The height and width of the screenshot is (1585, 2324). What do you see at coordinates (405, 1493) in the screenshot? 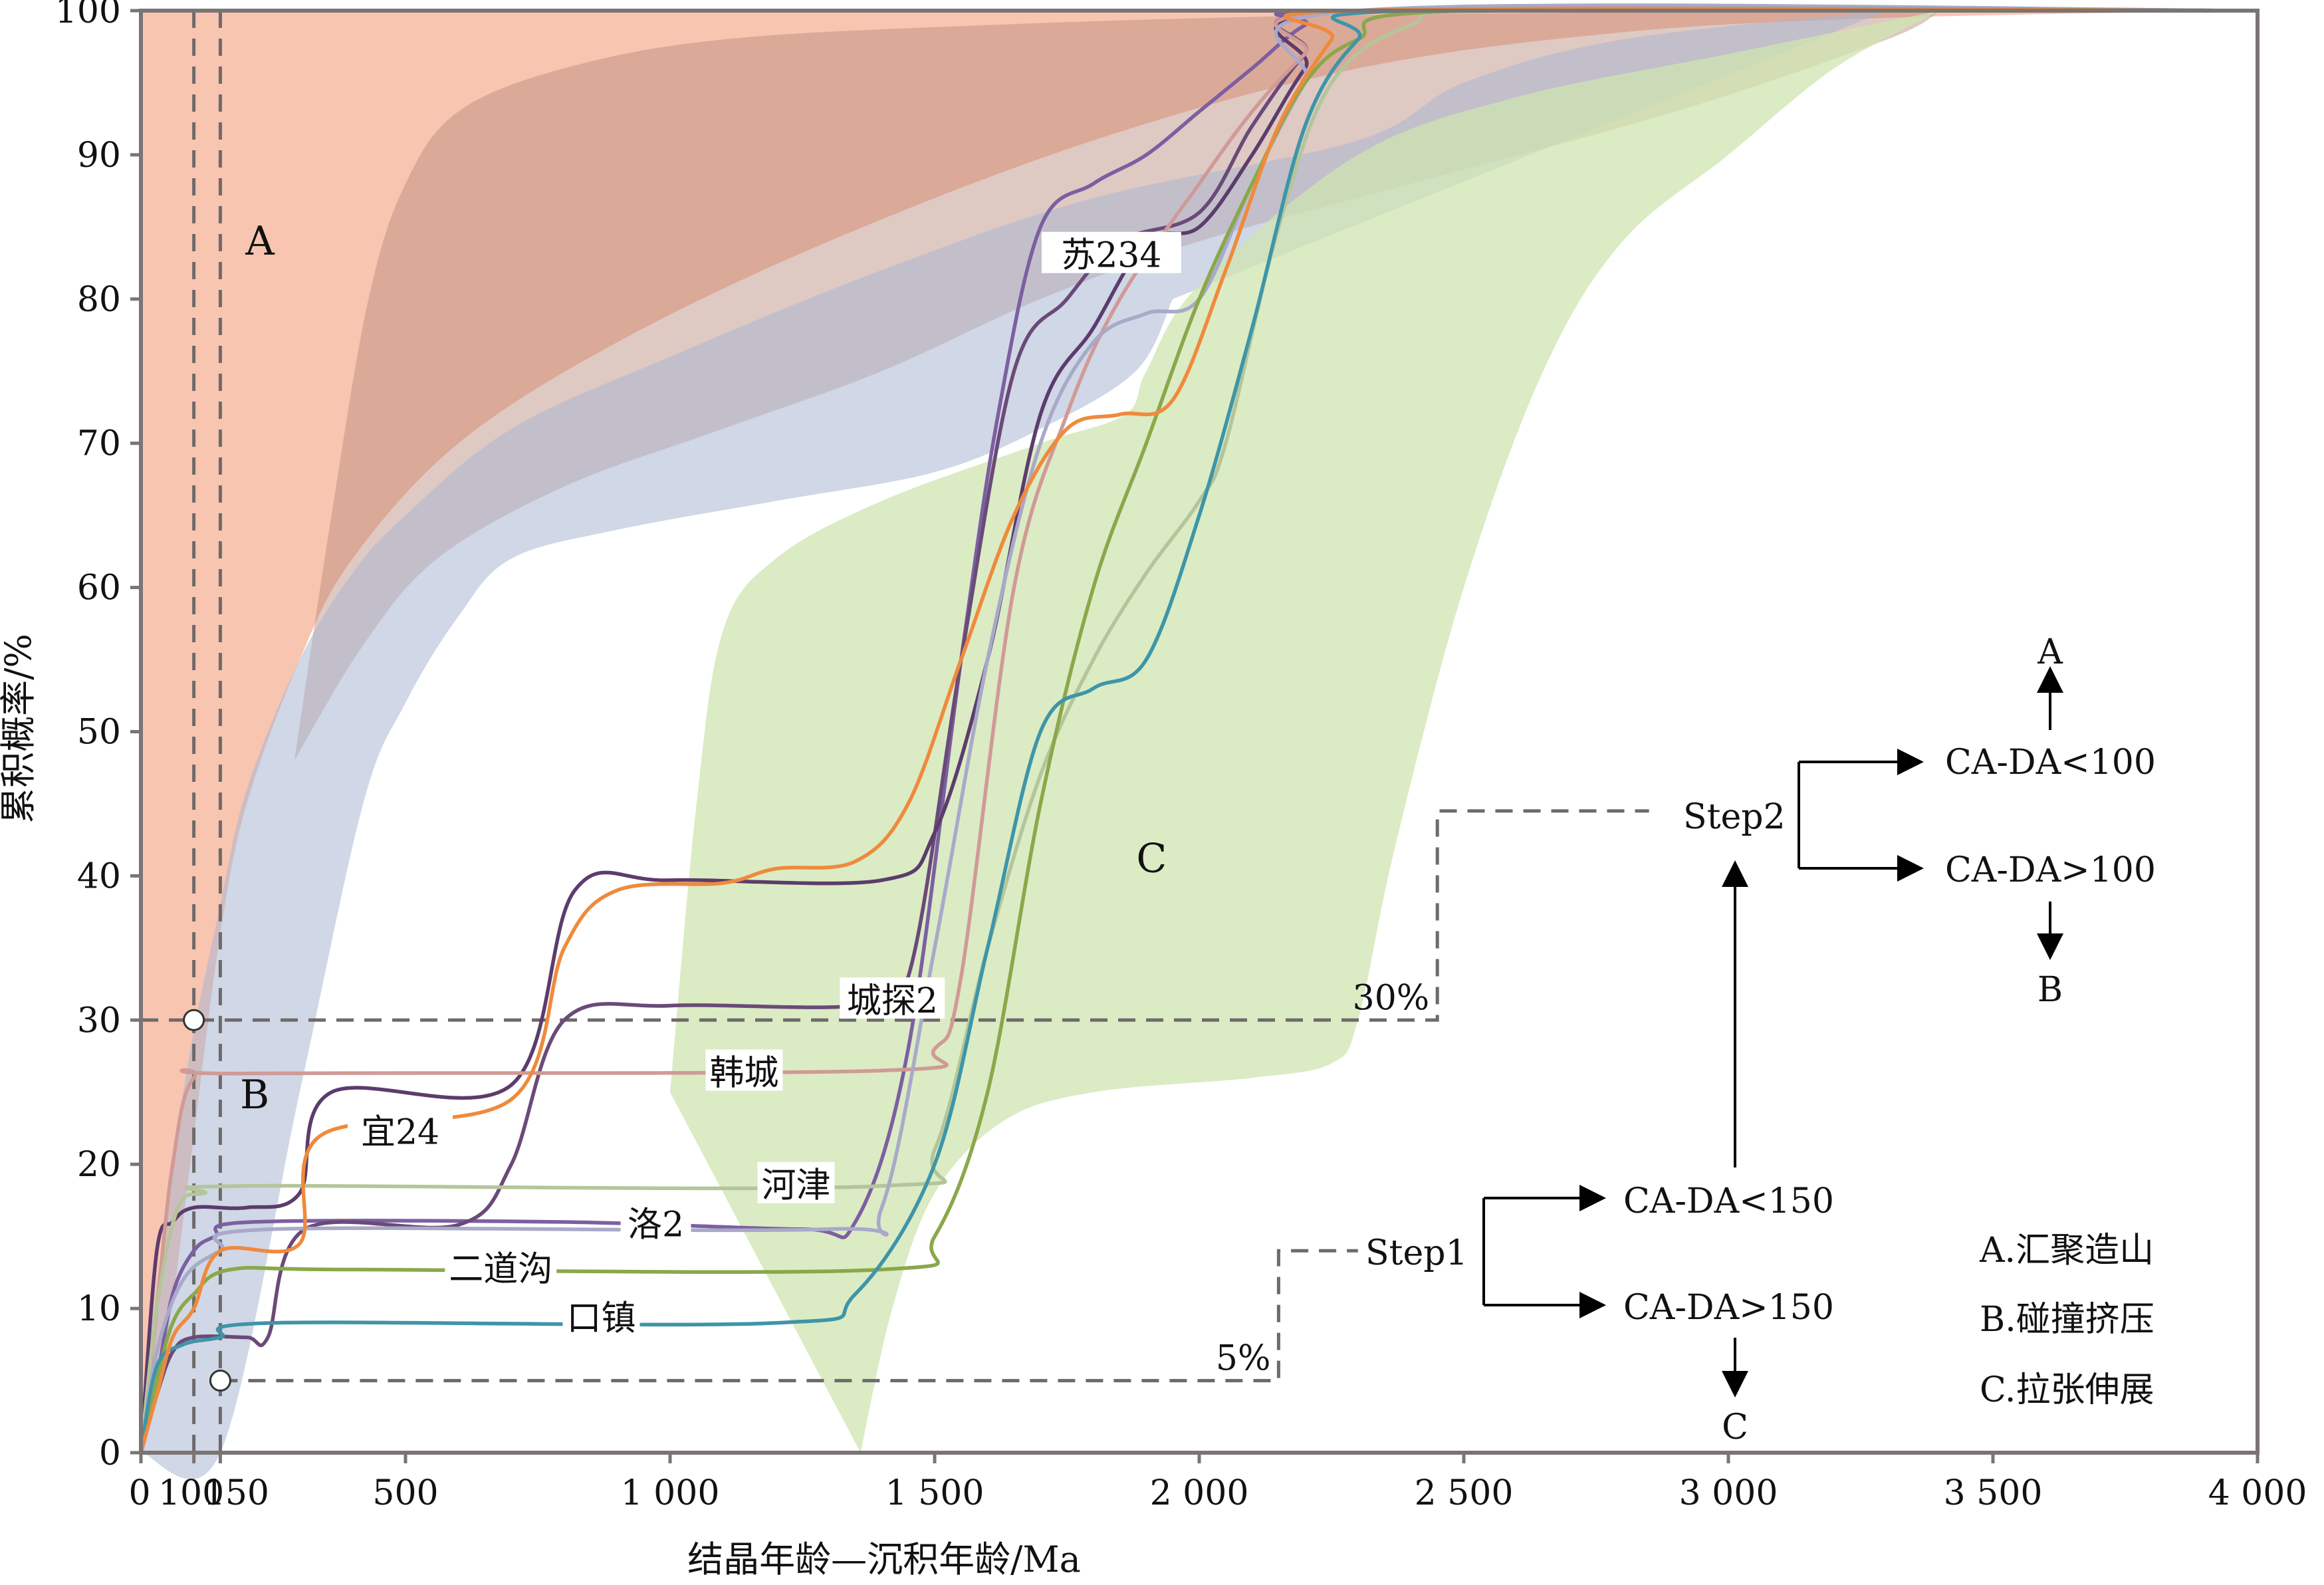
I see `x-tick-label: 500` at bounding box center [405, 1493].